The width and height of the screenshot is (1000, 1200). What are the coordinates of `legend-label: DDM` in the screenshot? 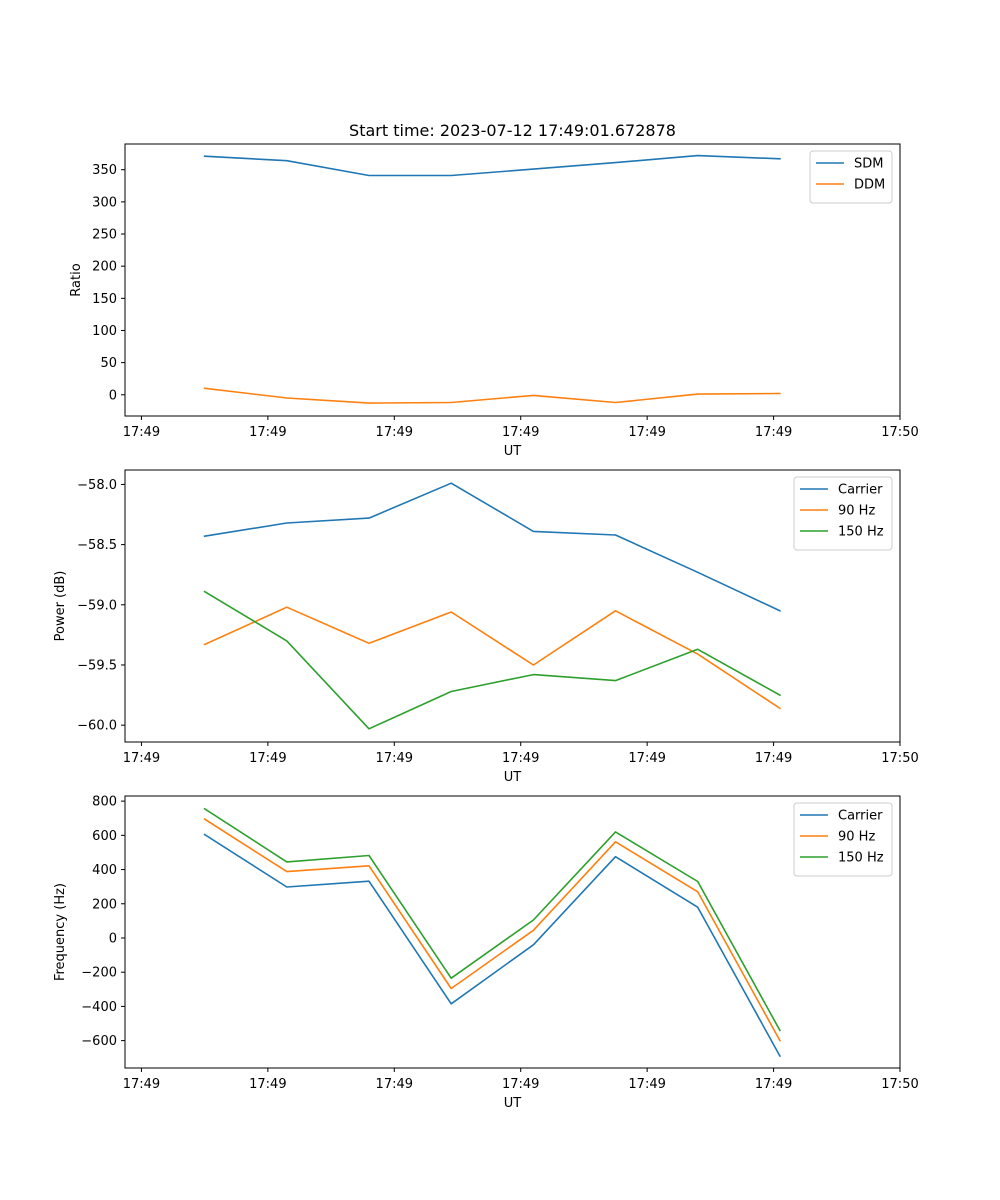 It's located at (869, 185).